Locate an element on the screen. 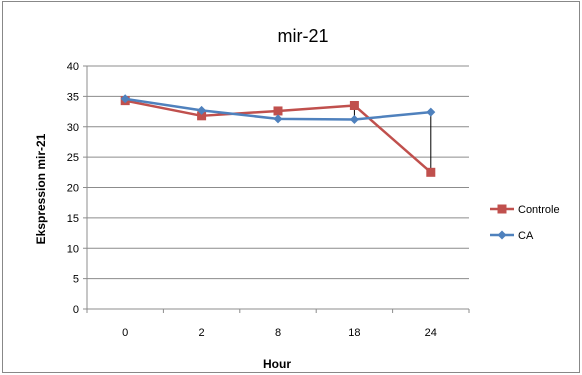 The width and height of the screenshot is (582, 375). legend-item: CA is located at coordinates (512, 236).